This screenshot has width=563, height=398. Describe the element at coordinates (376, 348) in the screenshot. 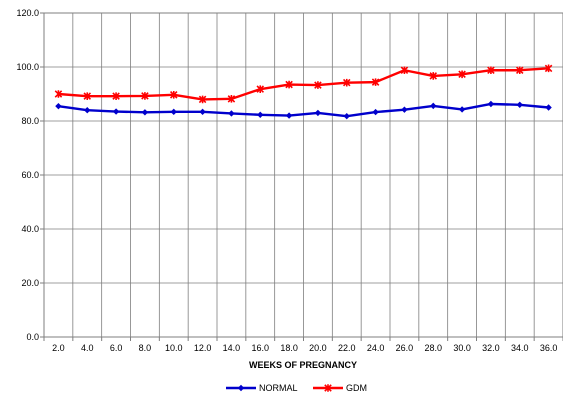

I see `x-tick-label: 24.0` at that location.